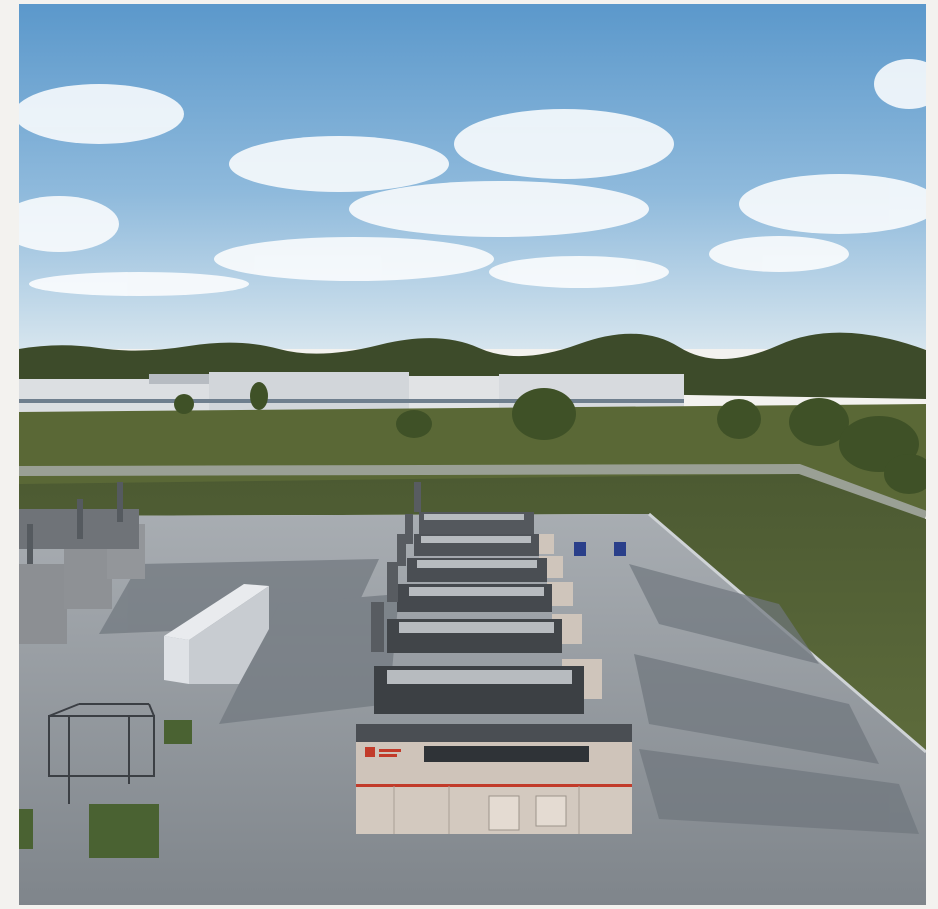 The height and width of the screenshot is (909, 938). I want to click on transformer-green-left, so click(26, 829).